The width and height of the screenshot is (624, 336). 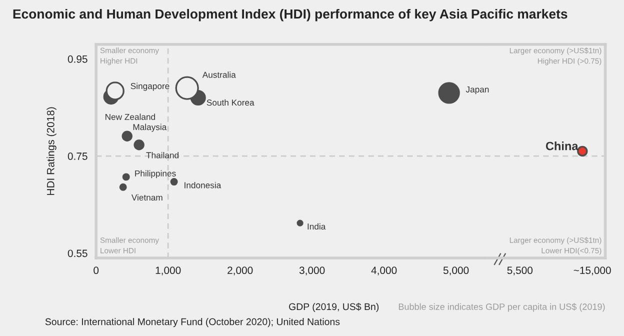 What do you see at coordinates (501, 307) in the screenshot?
I see `text: Bubble size indicates GDP per capita in US$ (2019)` at bounding box center [501, 307].